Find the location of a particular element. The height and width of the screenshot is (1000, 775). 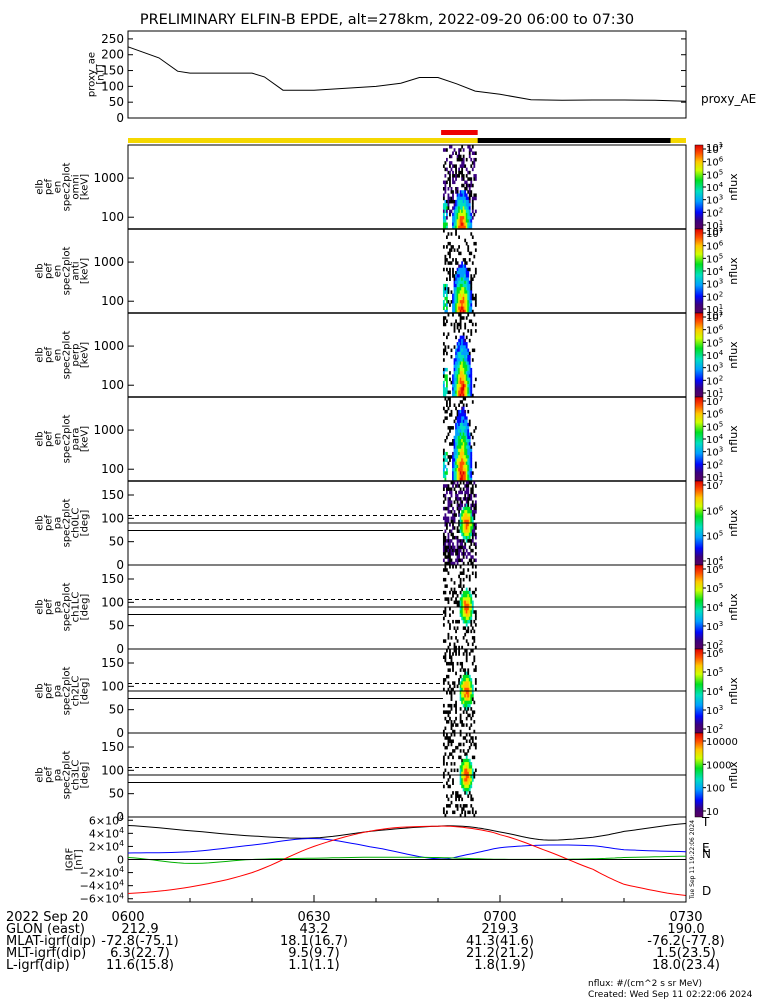

pa-ytick-label: 100 is located at coordinates (112, 518).